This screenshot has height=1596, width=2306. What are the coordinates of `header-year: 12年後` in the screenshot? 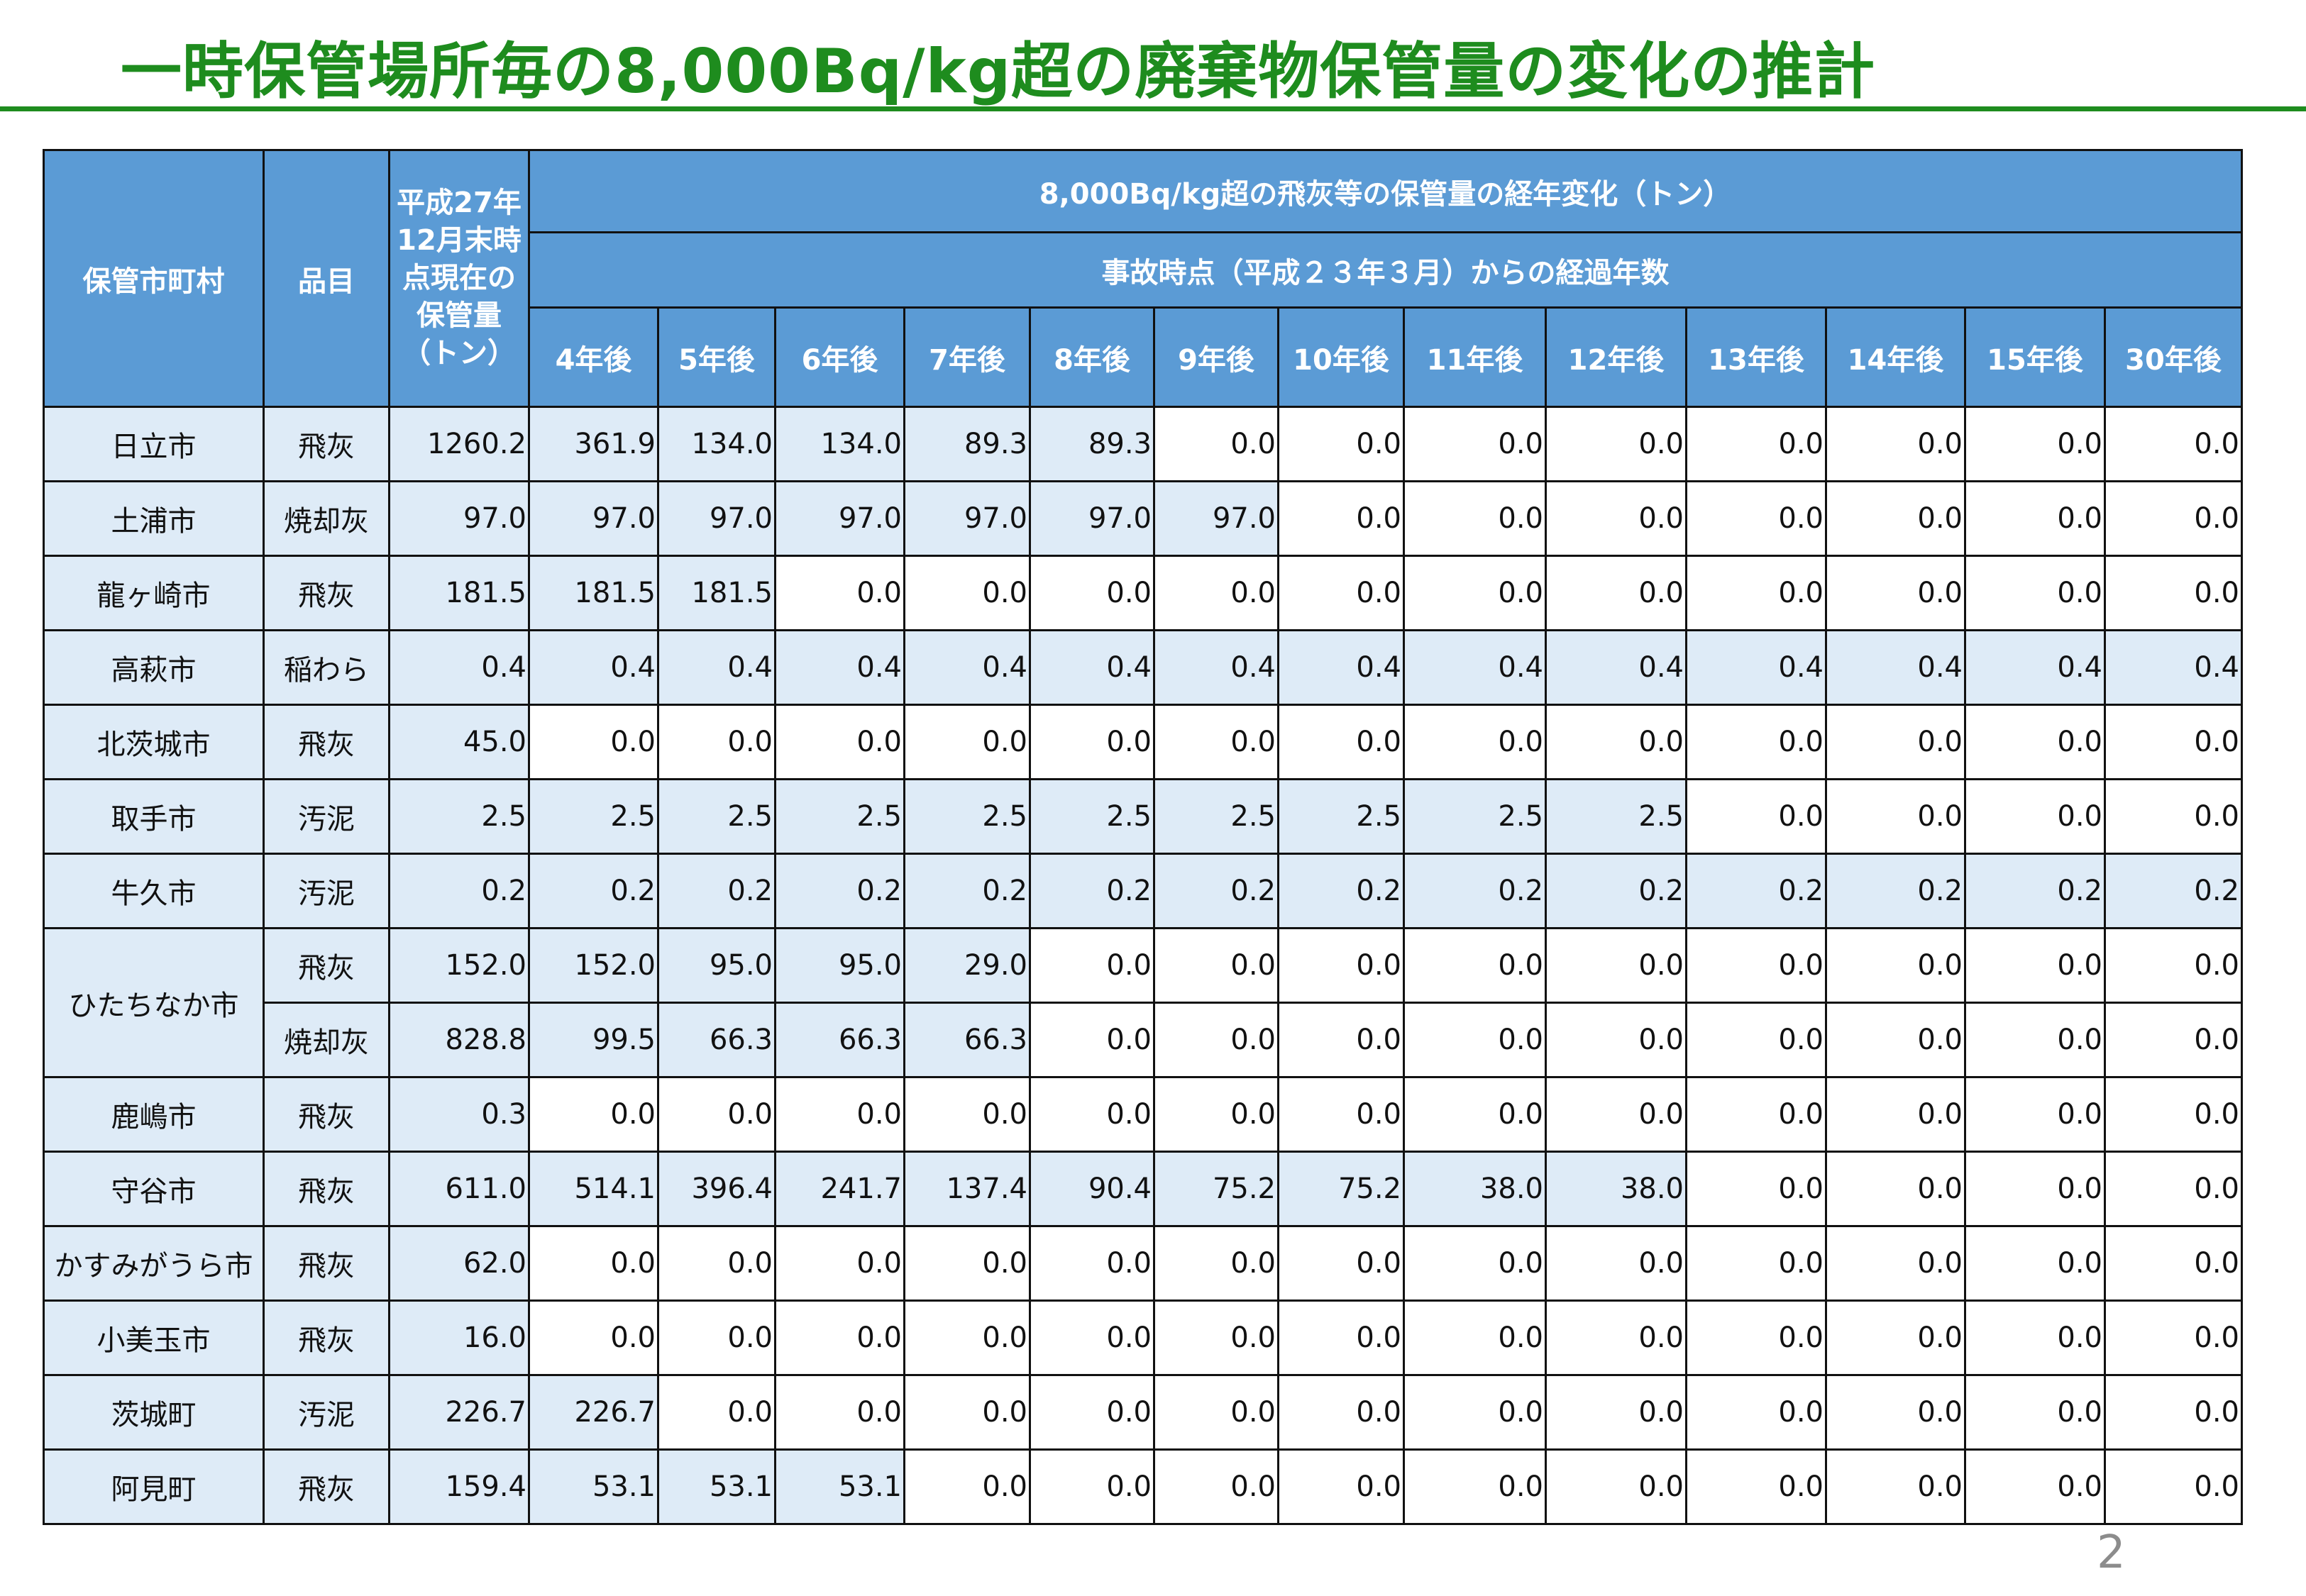 It's located at (1616, 357).